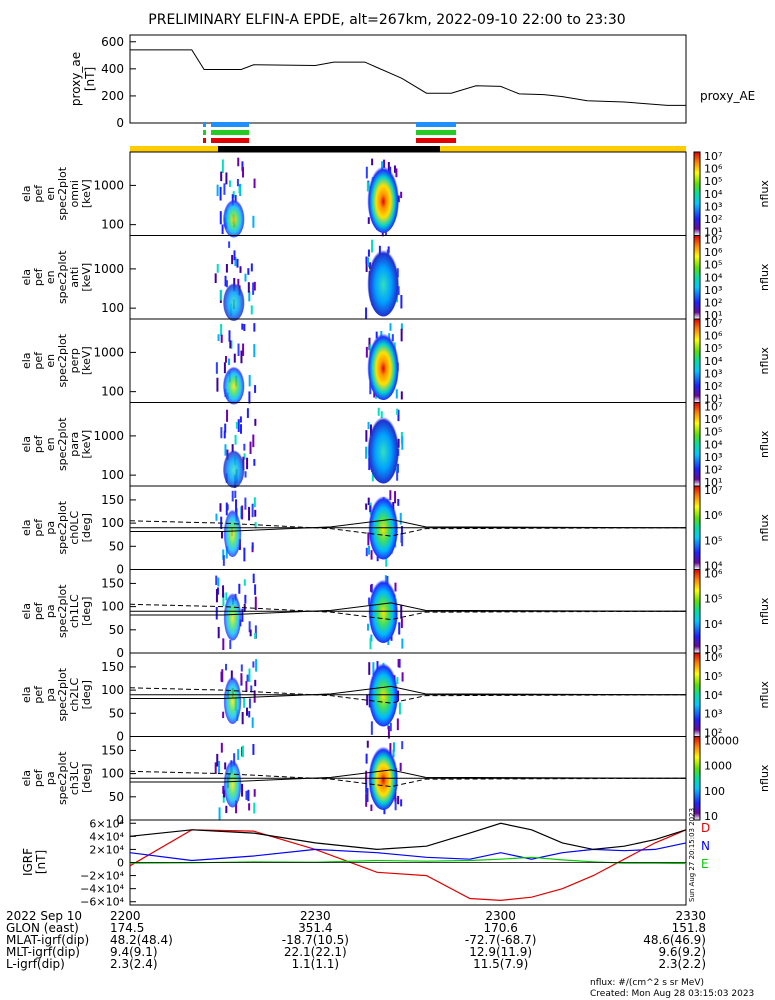  What do you see at coordinates (106, 849) in the screenshot?
I see `igrf-tick-label: 2×10⁴` at bounding box center [106, 849].